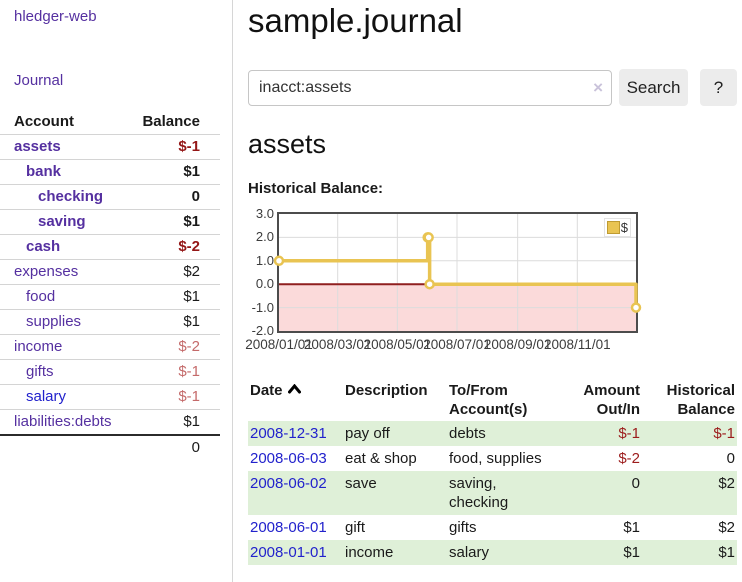  I want to click on accounts-header-balance: Balance, so click(171, 121).